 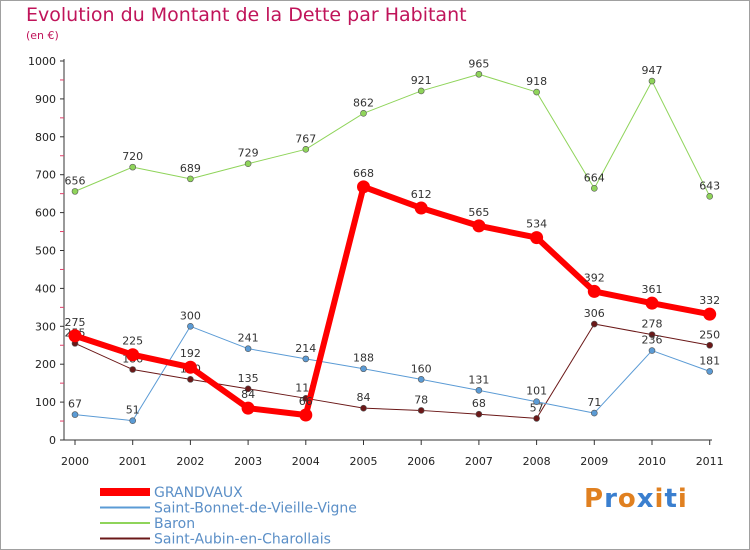 I want to click on data-label: 921, so click(x=421, y=80).